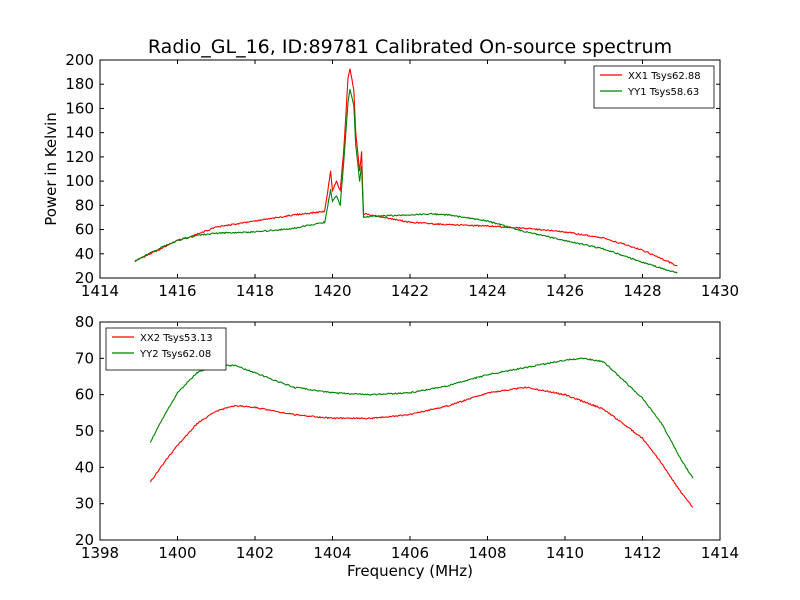 This screenshot has width=800, height=600. Describe the element at coordinates (79, 60) in the screenshot. I see `top-y-tick-label: 200` at that location.